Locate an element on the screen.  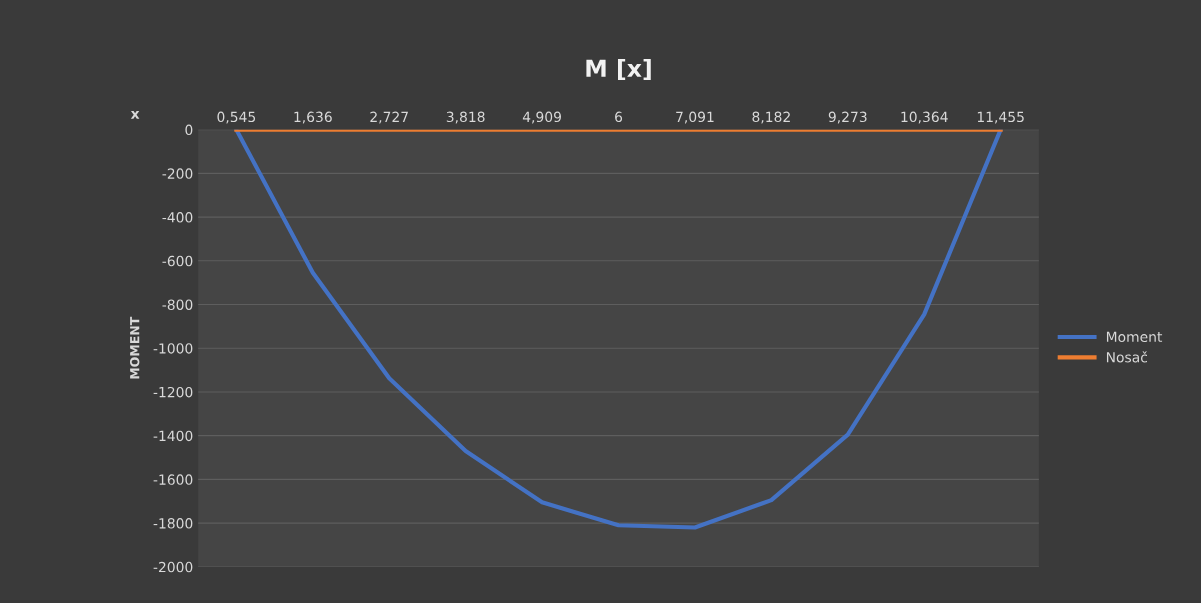
y-tick-label: -1400 is located at coordinates (173, 436).